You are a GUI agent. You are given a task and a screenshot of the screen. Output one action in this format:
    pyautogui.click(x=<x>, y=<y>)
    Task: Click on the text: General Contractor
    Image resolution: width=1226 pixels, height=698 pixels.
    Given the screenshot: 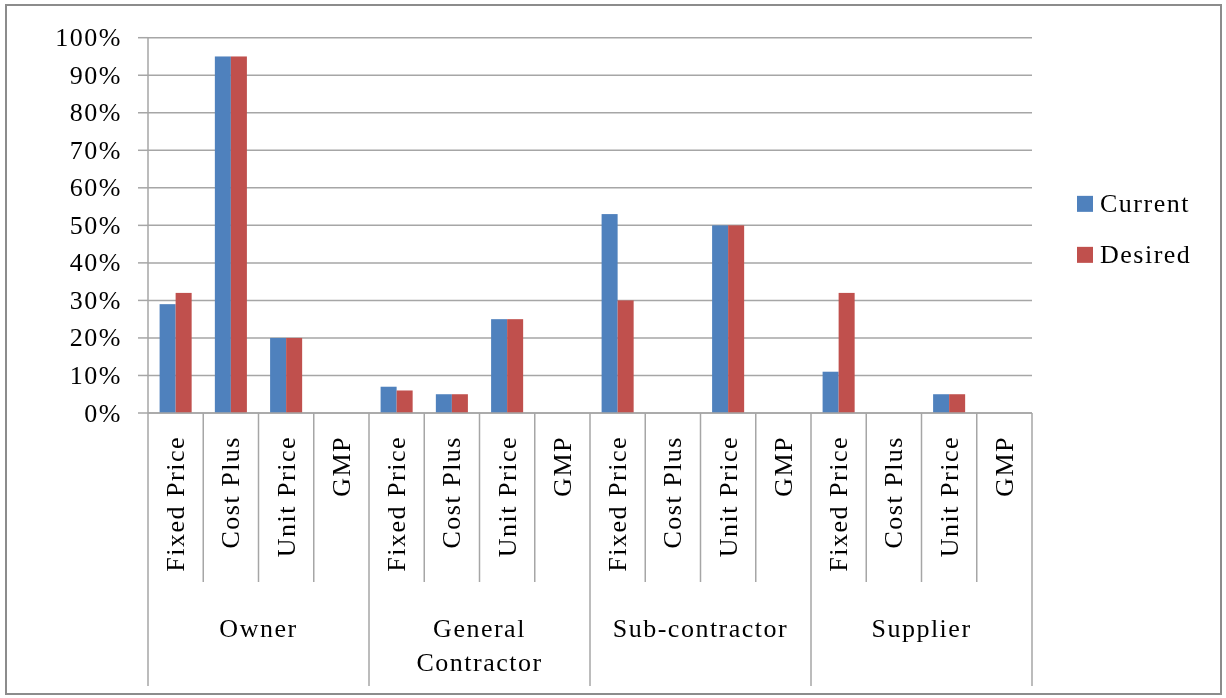 What is the action you would take?
    pyautogui.click(x=479, y=645)
    